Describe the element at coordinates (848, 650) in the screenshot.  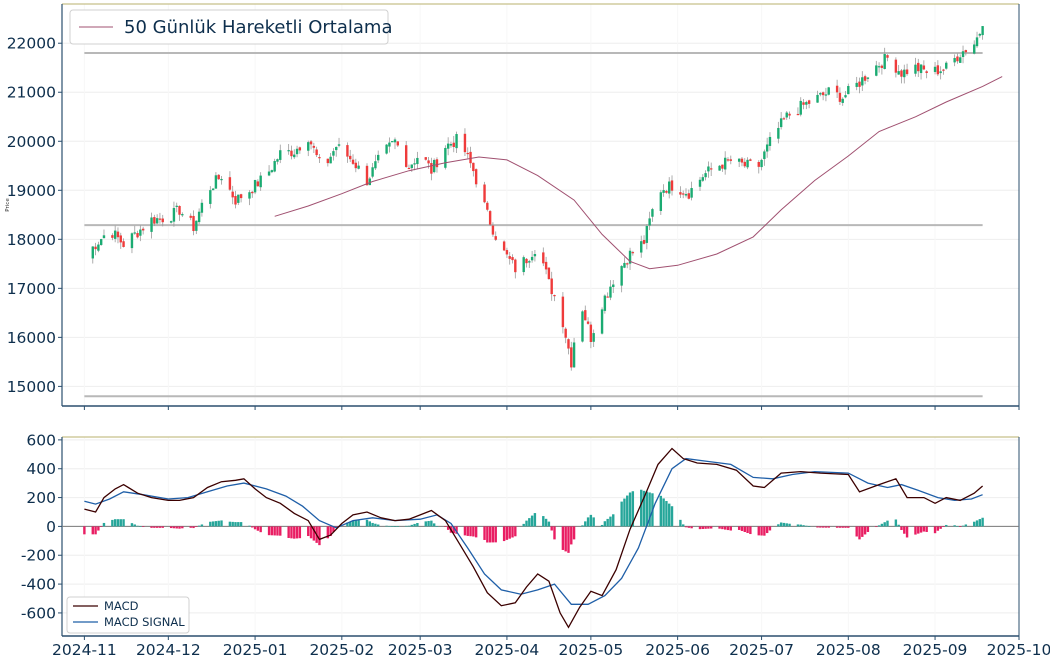
I see `x-tick-label: 2025-08` at that location.